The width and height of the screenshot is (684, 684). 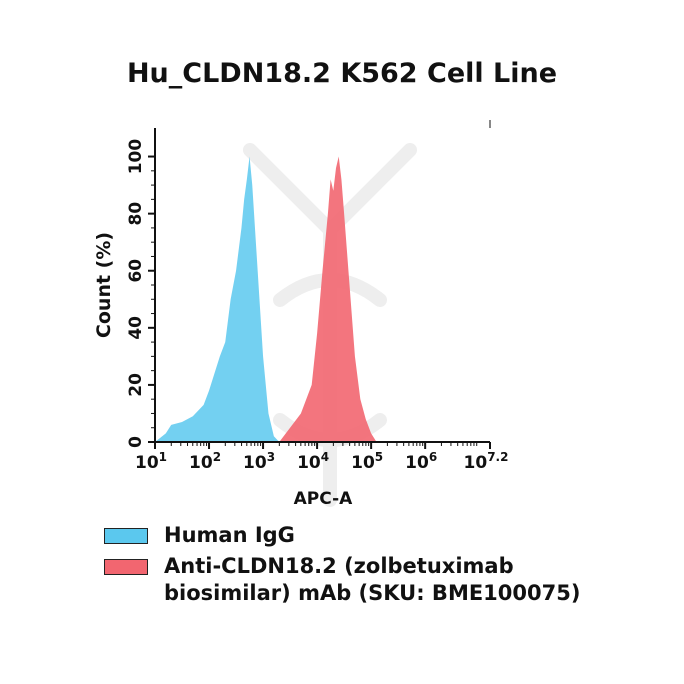 I want to click on legend-item-human-igg: Human IgG, so click(x=342, y=535).